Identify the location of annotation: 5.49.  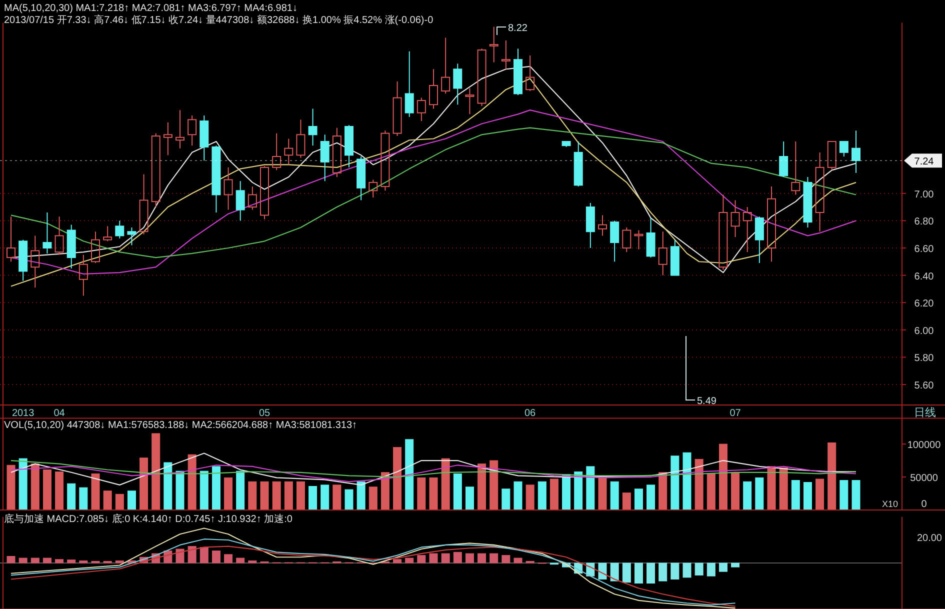
(707, 401).